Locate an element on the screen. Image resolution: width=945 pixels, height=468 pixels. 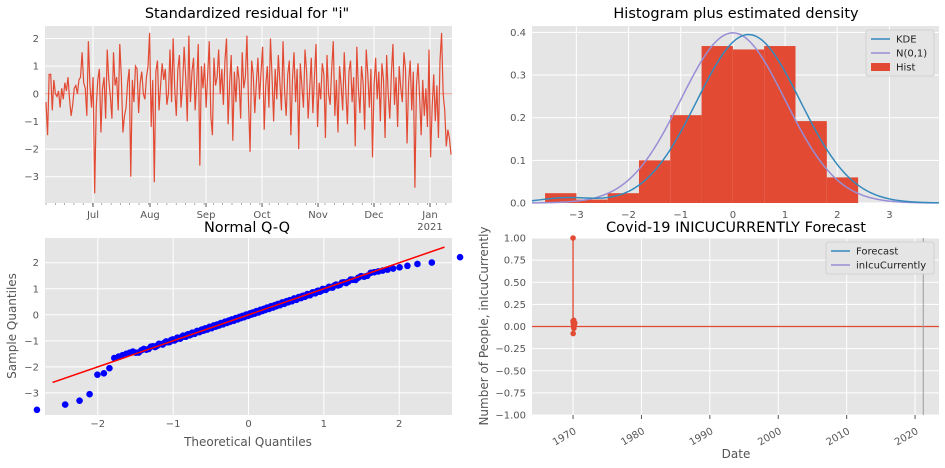
residual-x-tick-label-line: Sep is located at coordinates (206, 215).